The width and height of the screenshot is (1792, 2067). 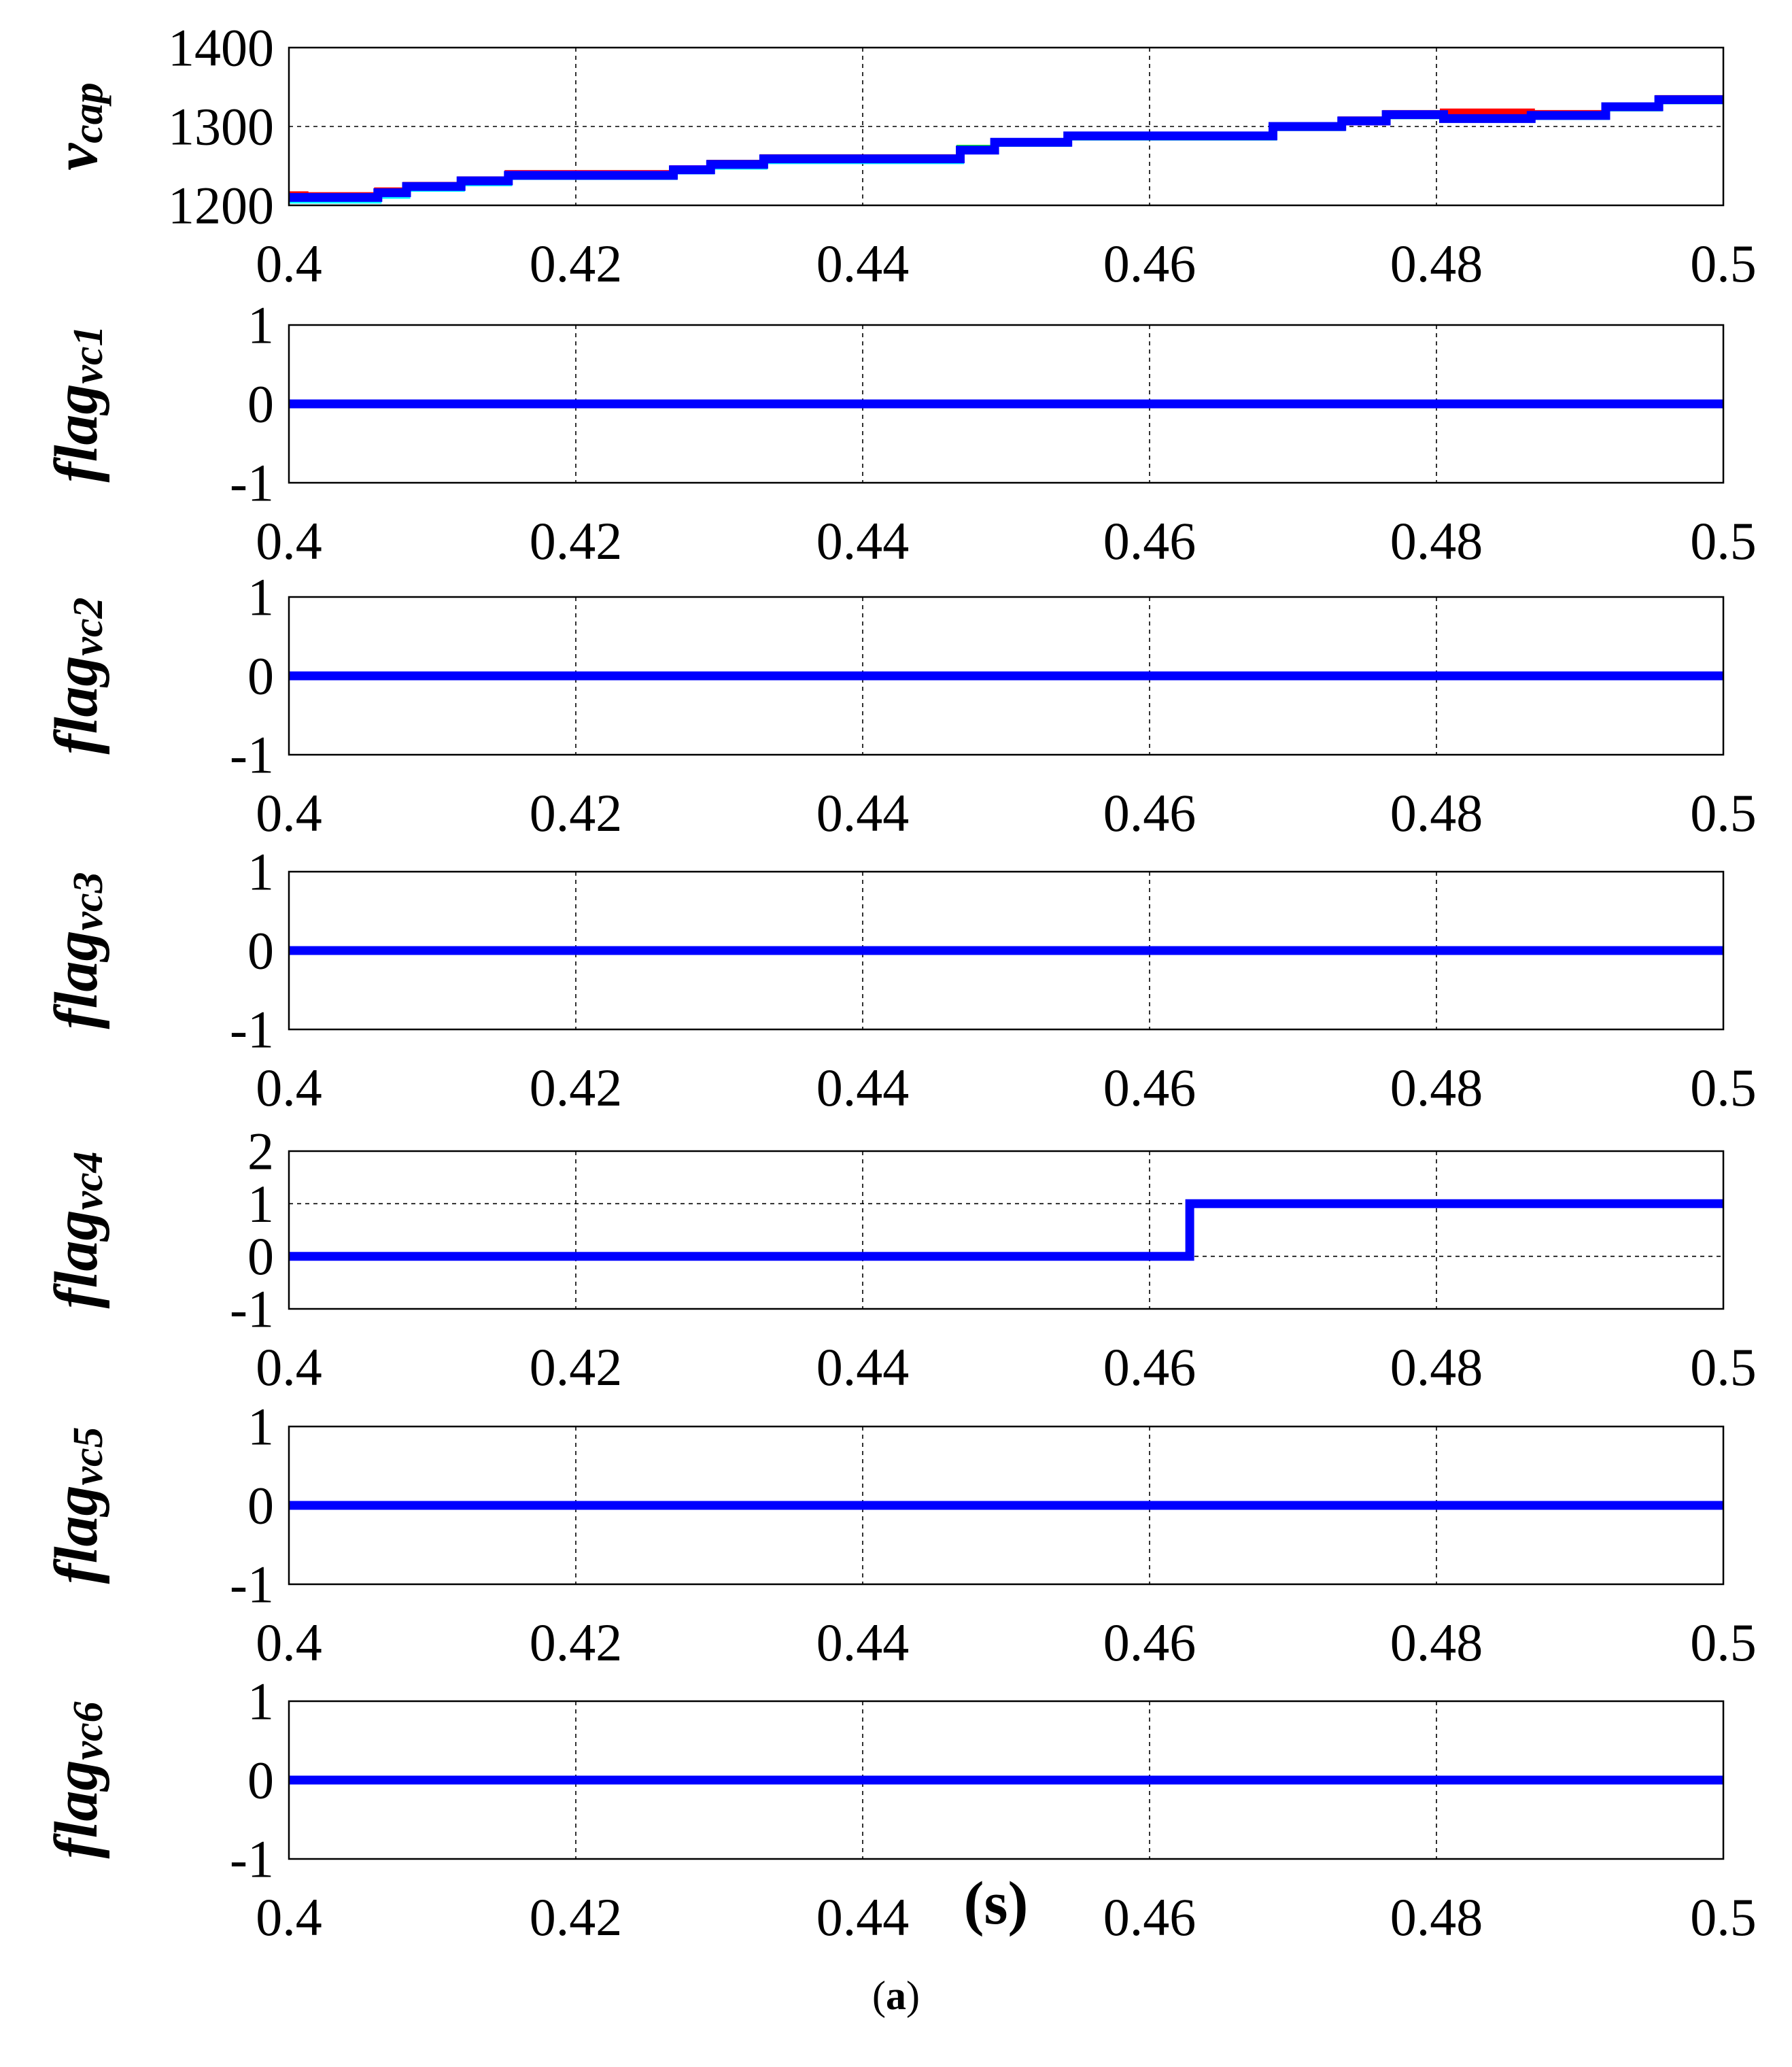 I want to click on y-axis-label-subscript: vc5, so click(x=88, y=1456).